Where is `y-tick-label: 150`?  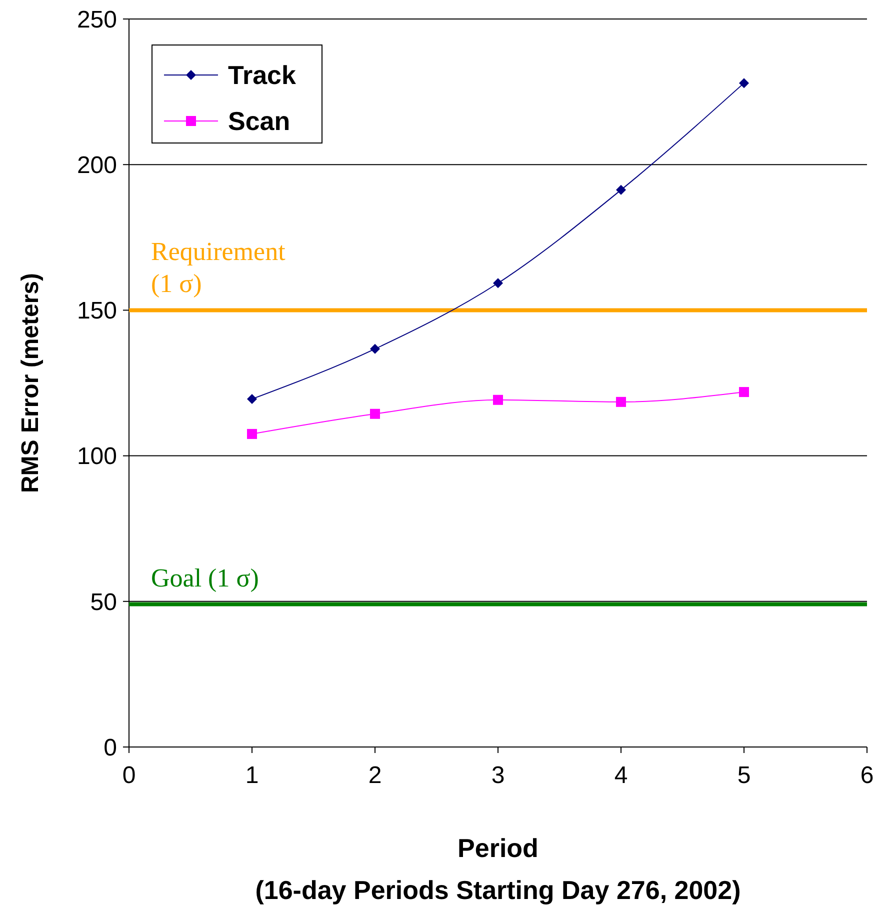
y-tick-label: 150 is located at coordinates (96, 311).